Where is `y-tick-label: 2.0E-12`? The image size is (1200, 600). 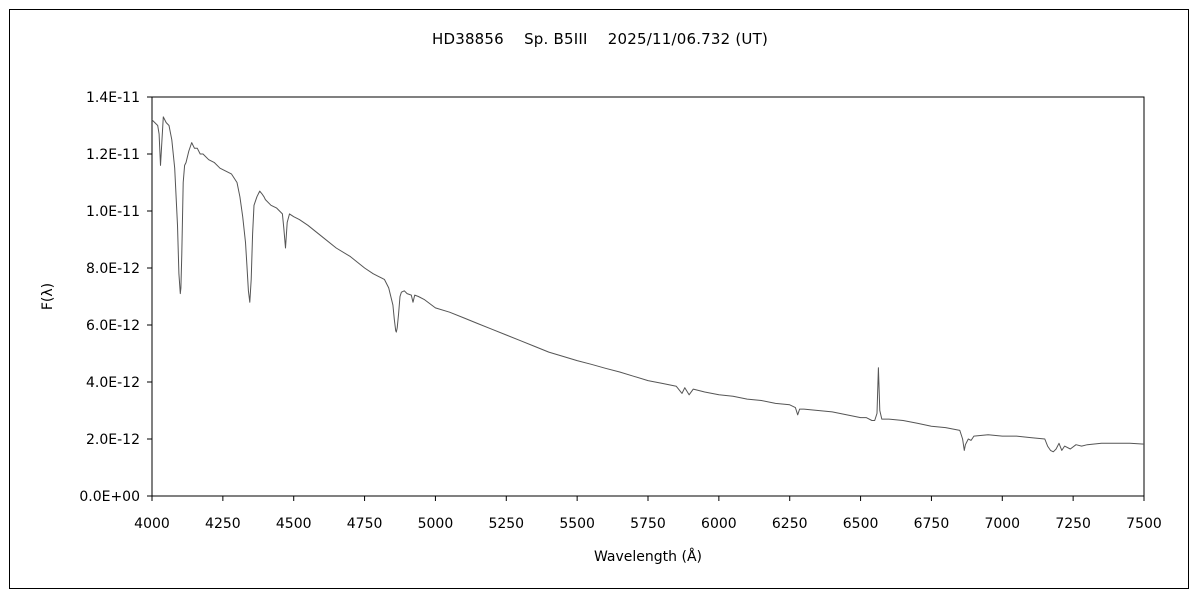 y-tick-label: 2.0E-12 is located at coordinates (113, 440).